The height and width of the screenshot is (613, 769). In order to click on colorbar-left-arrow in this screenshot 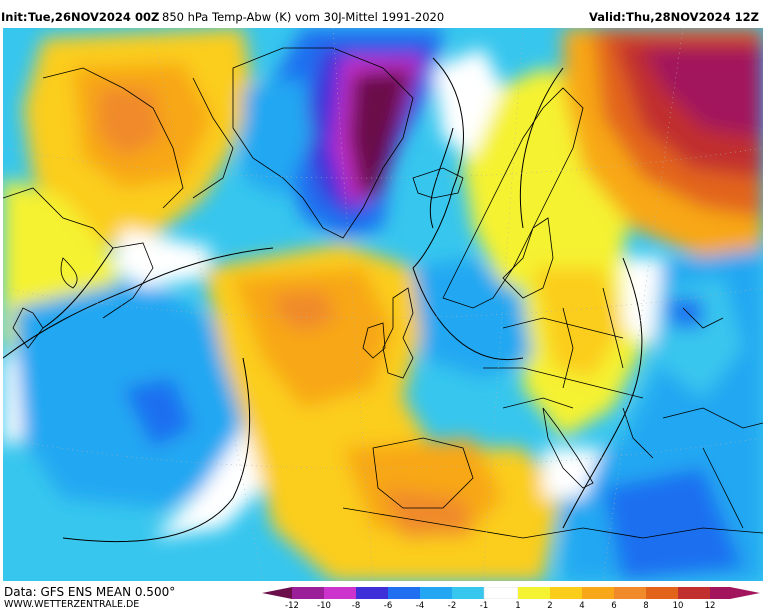, I will do `click(277, 593)`.